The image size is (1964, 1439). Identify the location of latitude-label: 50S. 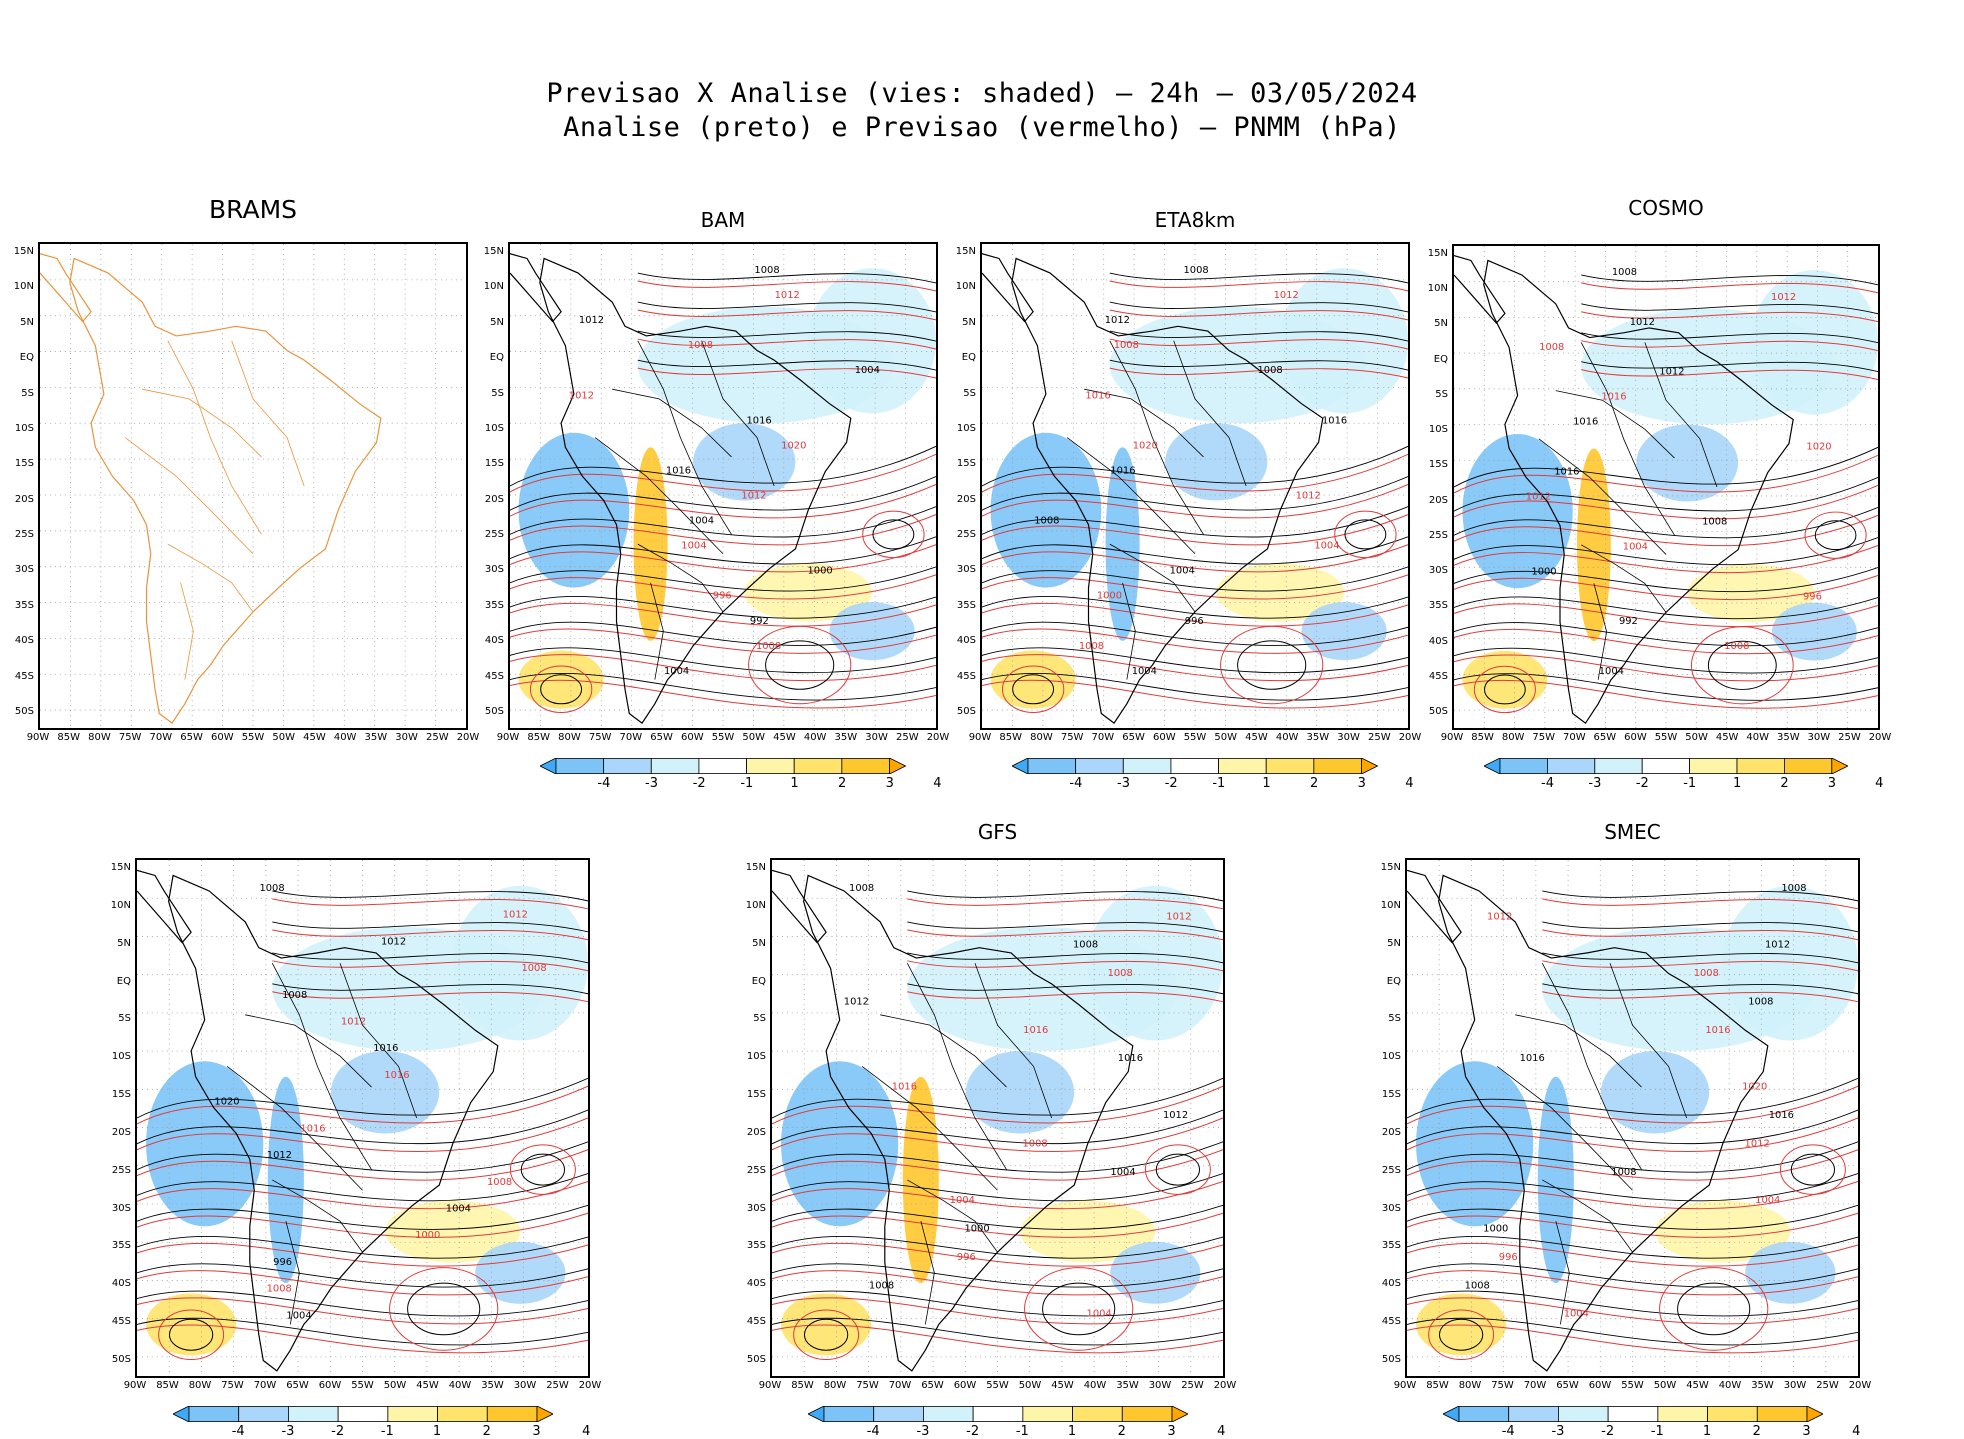
(1391, 1359).